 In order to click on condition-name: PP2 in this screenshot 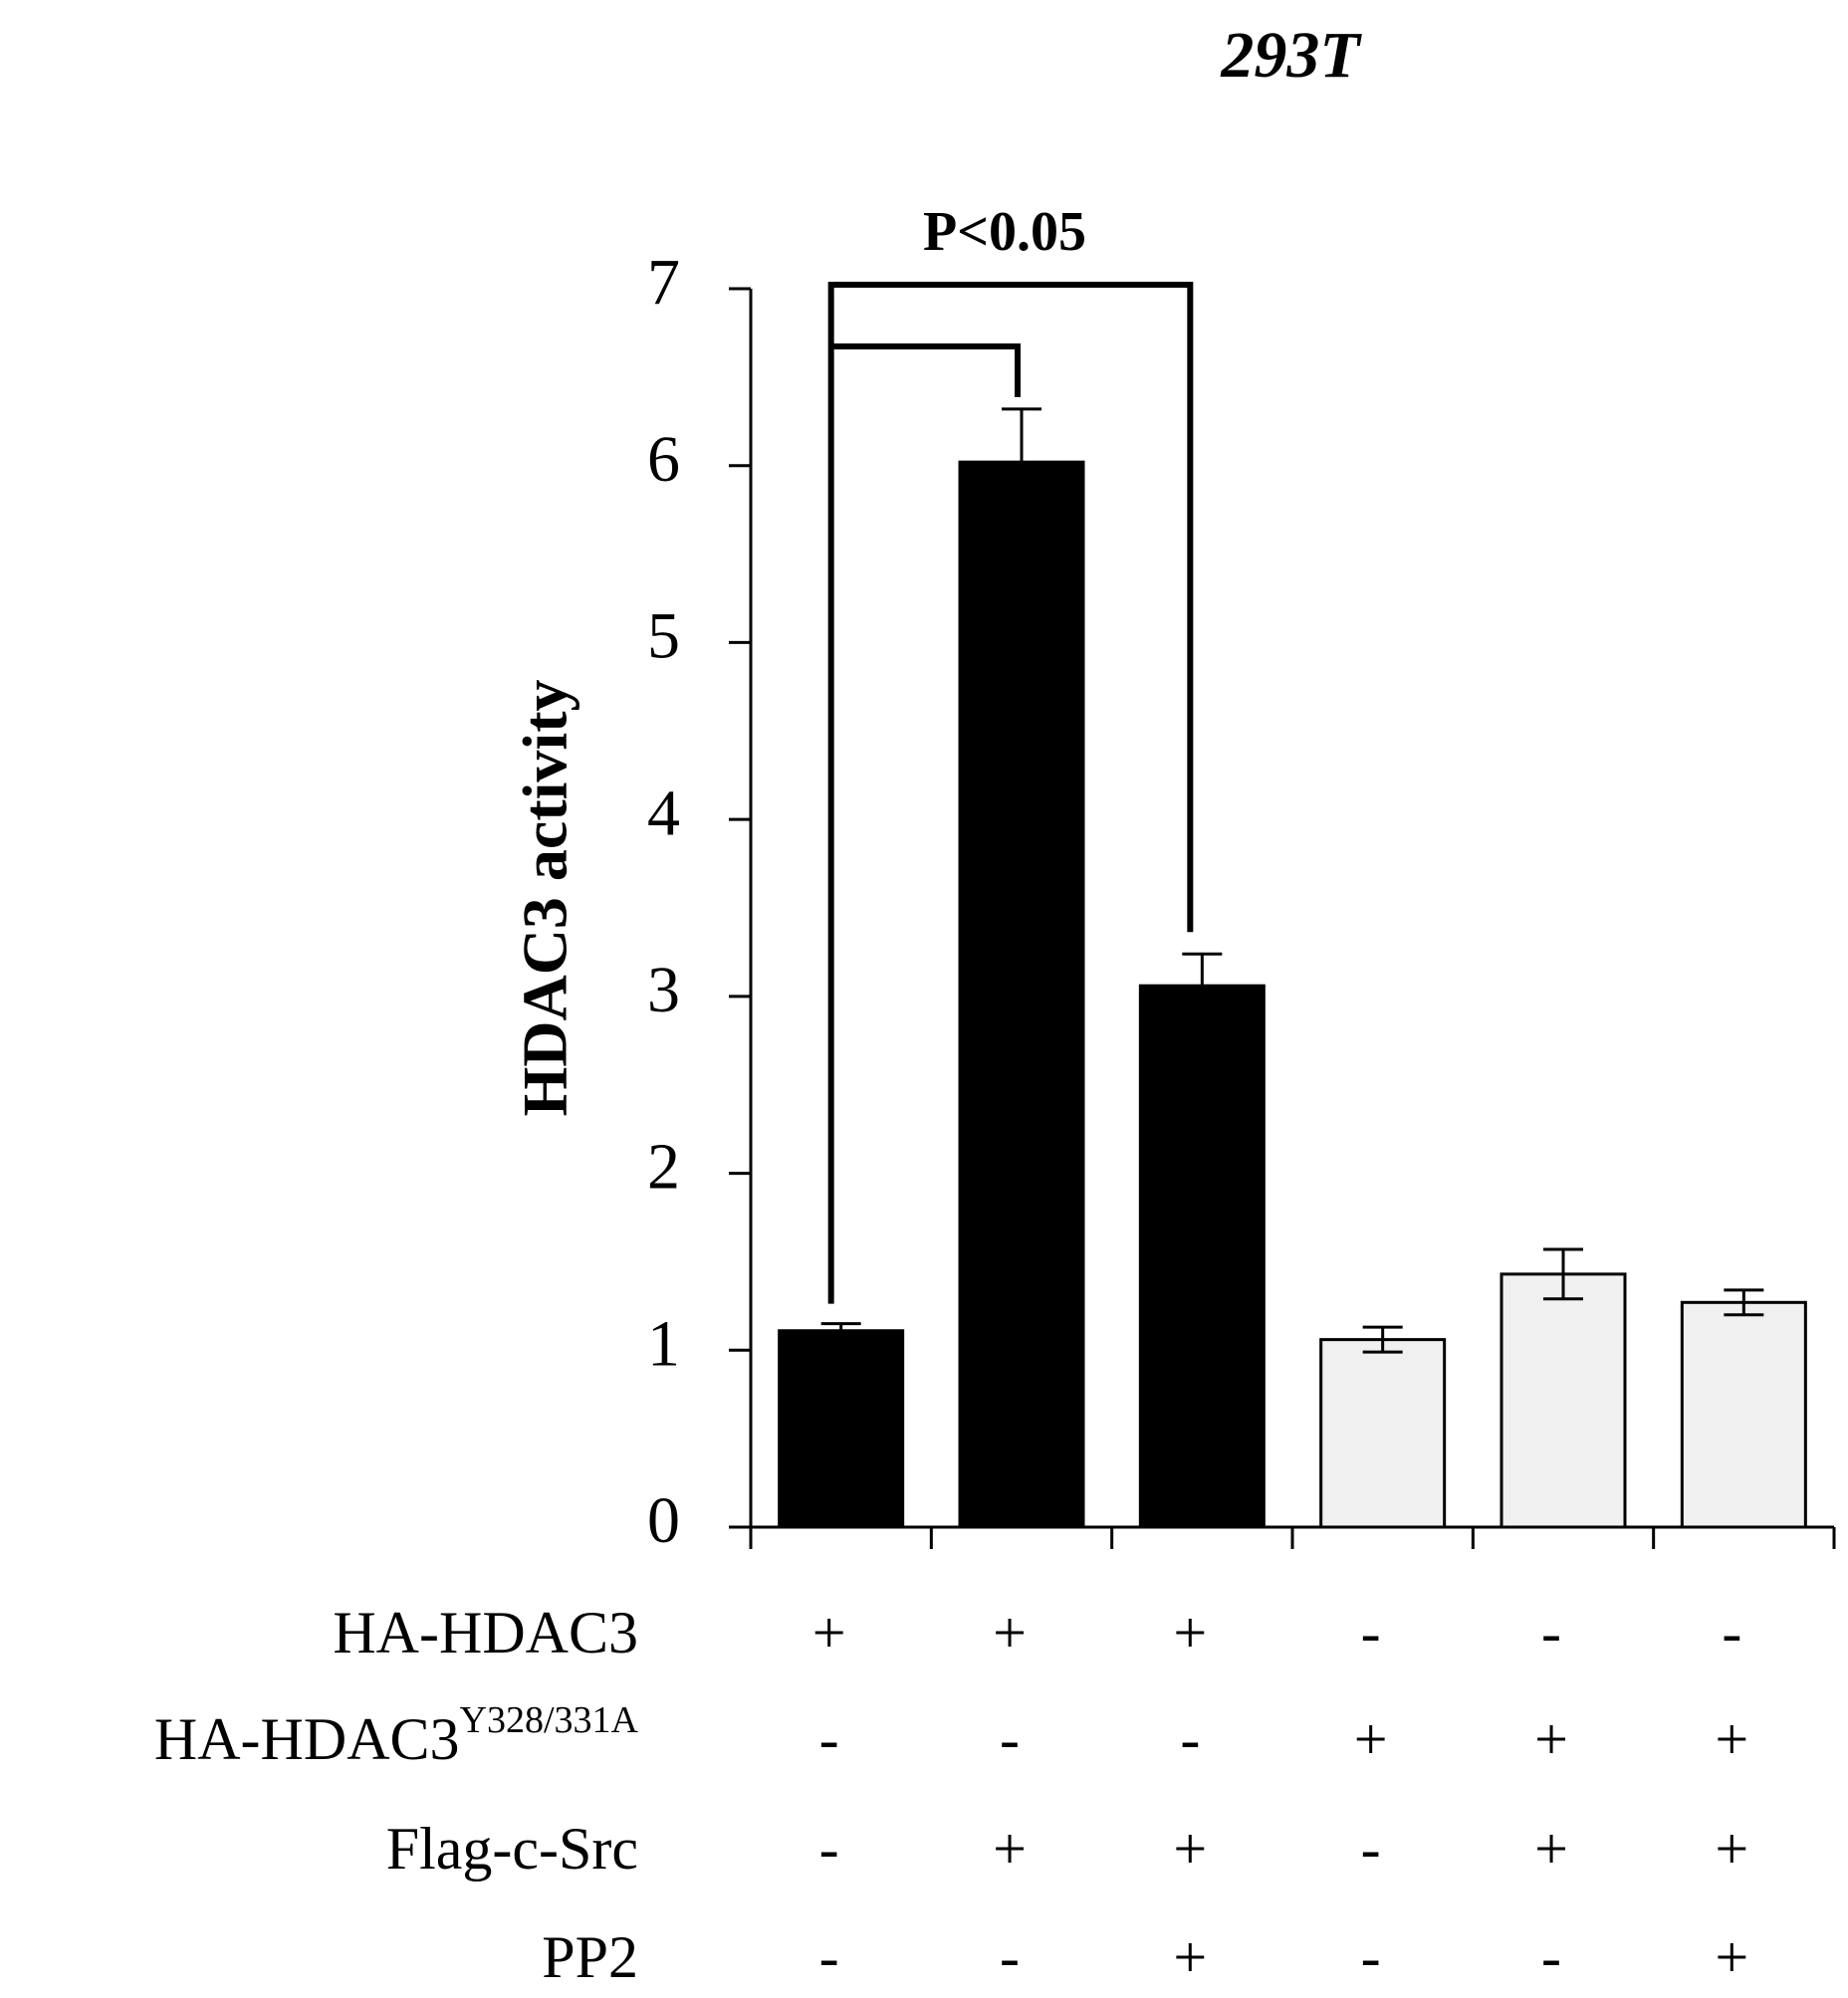, I will do `click(590, 1957)`.